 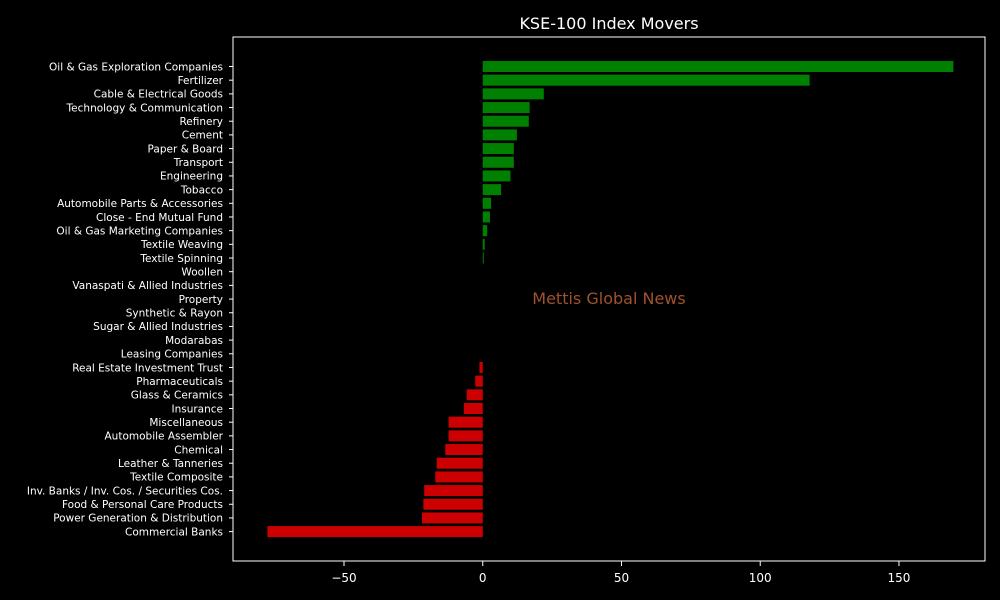 I want to click on category-label: Transport, so click(x=198, y=163).